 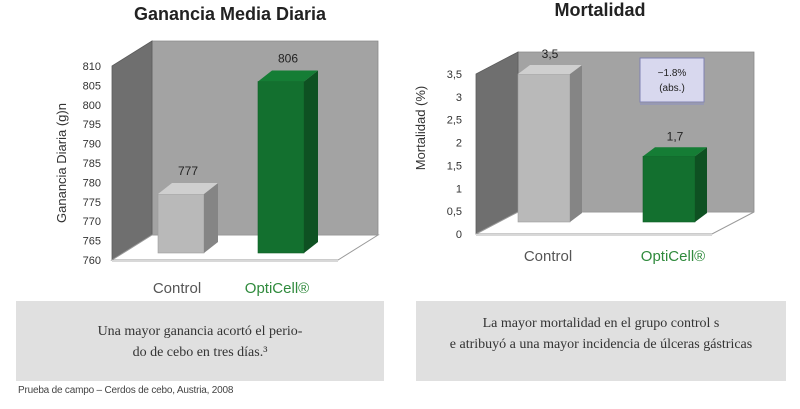 What do you see at coordinates (200, 331) in the screenshot?
I see `caption-left-line-1: Una mayor ganancia acortó el perio-` at bounding box center [200, 331].